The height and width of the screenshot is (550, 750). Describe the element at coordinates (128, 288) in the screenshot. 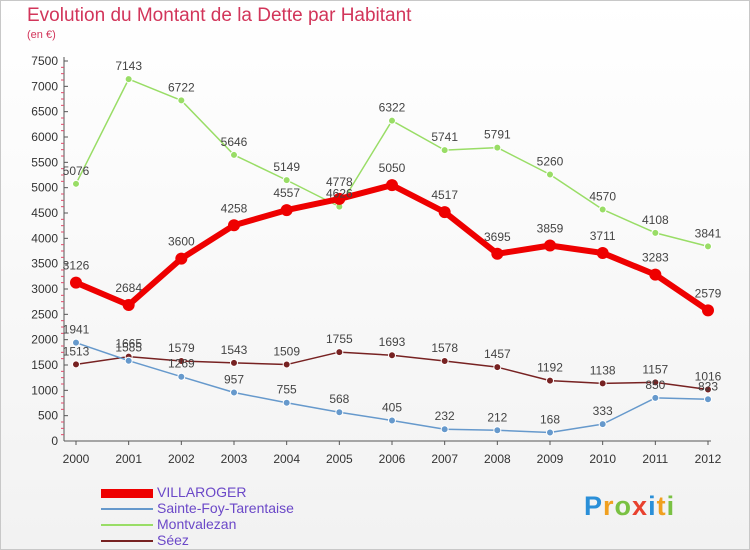

I see `data-label-villaroger: 2684` at that location.